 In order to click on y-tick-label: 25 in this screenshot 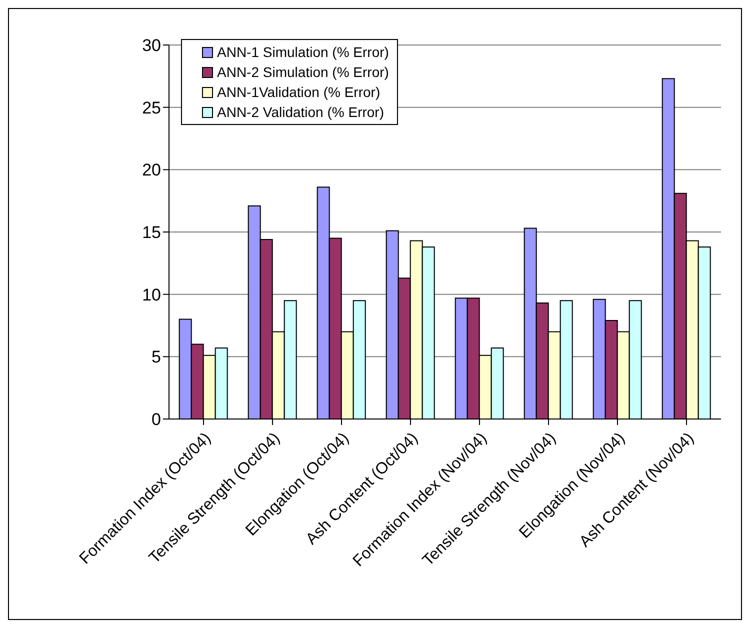, I will do `click(151, 108)`.